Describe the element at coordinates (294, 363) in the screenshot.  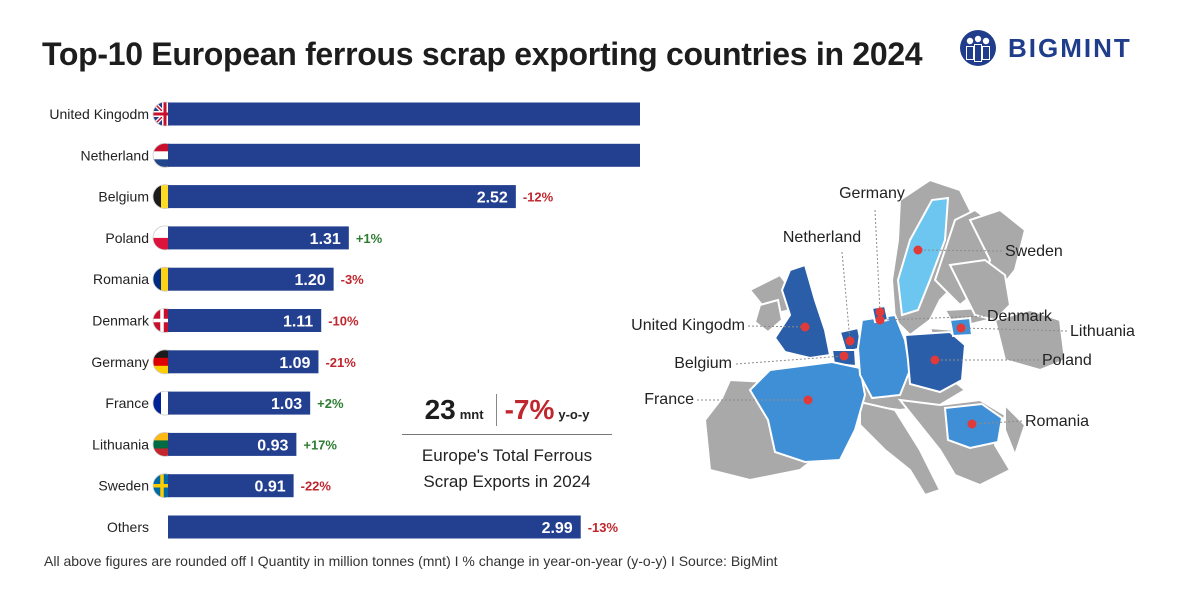
I see `bar-value-label: 1.09` at that location.